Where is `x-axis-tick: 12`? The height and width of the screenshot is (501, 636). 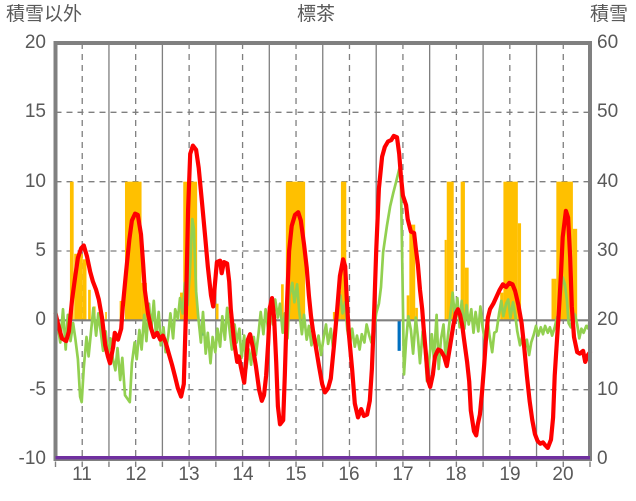
x-axis-tick: 12 is located at coordinates (136, 474).